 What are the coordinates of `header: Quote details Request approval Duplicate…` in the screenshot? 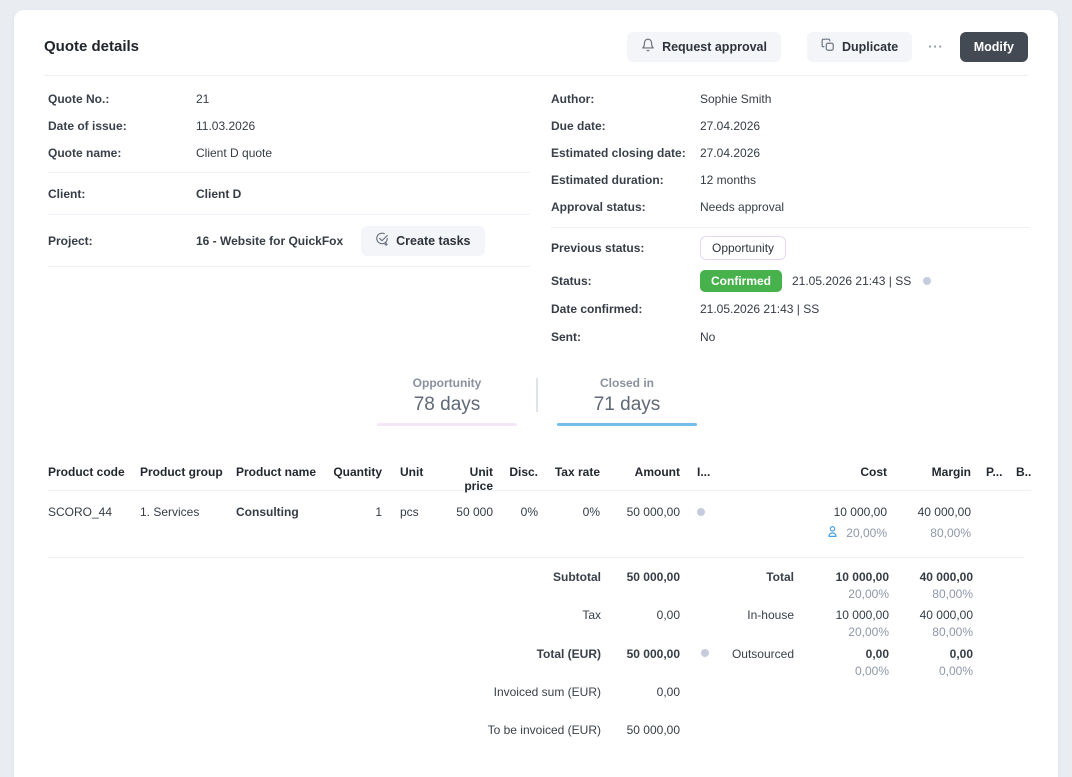 It's located at (536, 42).